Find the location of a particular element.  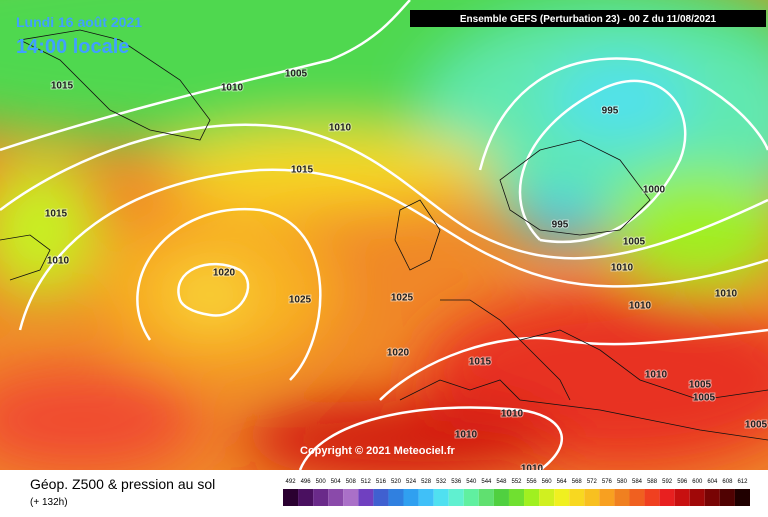

run-banner is located at coordinates (588, 18).